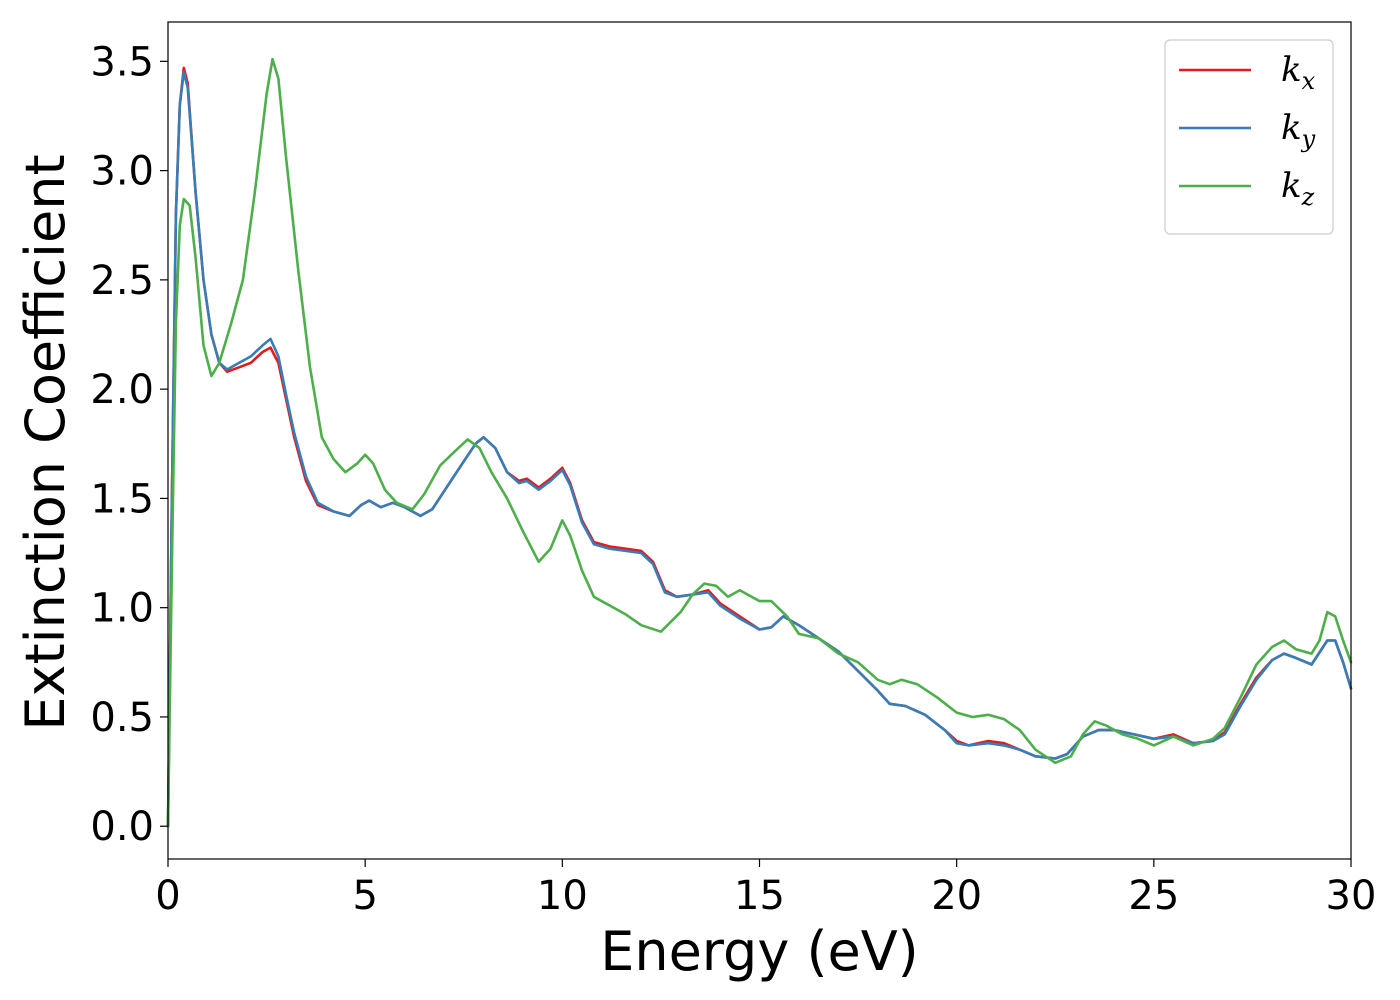 This screenshot has width=1400, height=1000. I want to click on y-tick-label: 0.5, so click(122, 718).